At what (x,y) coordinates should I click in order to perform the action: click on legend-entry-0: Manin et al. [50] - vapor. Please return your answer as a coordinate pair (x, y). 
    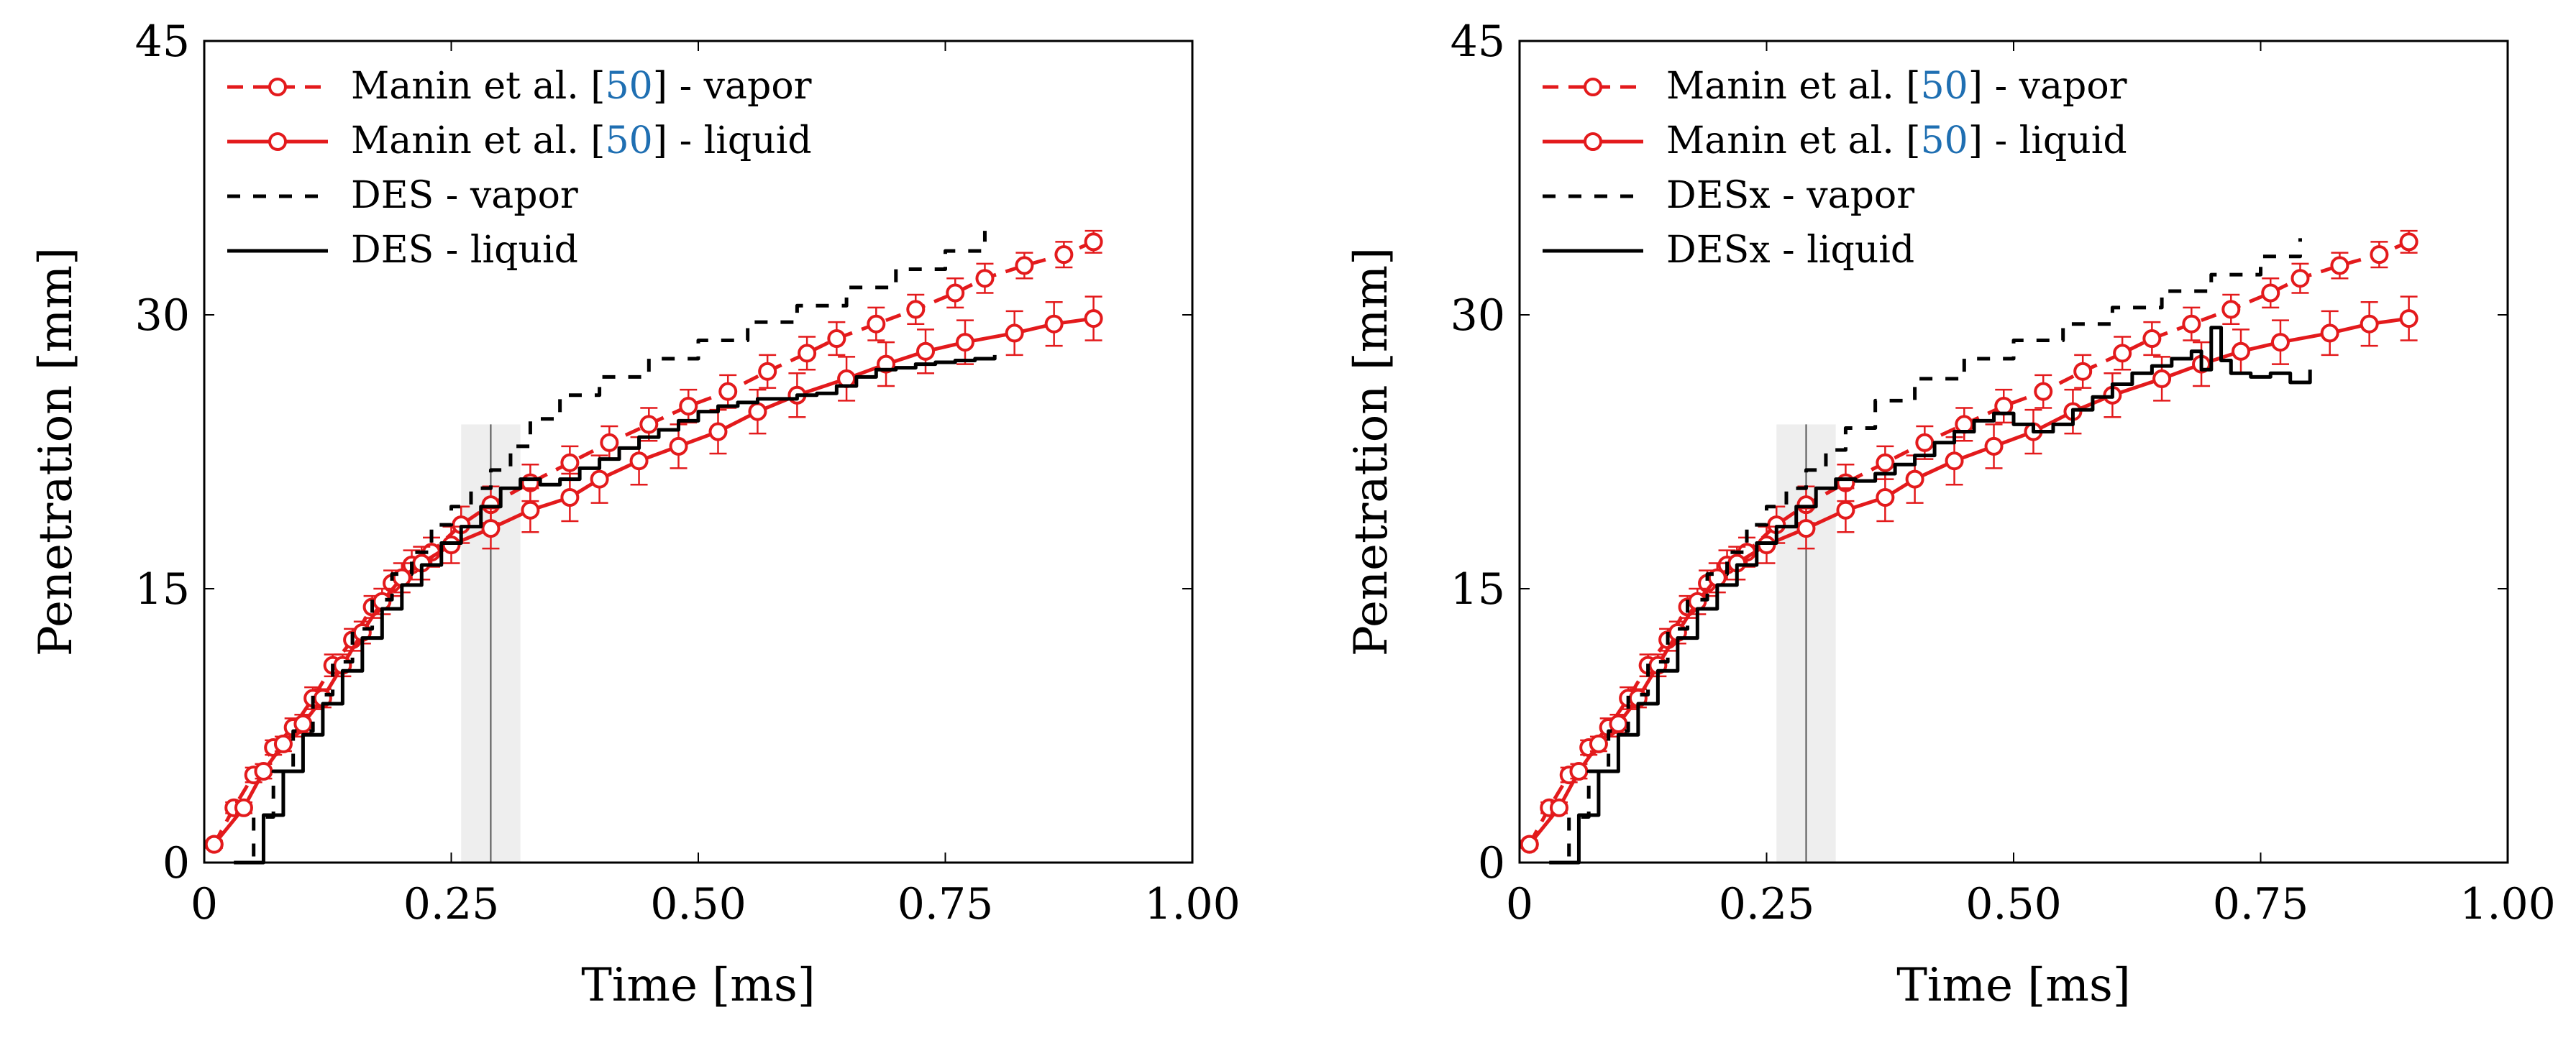
    Looking at the image, I should click on (1896, 86).